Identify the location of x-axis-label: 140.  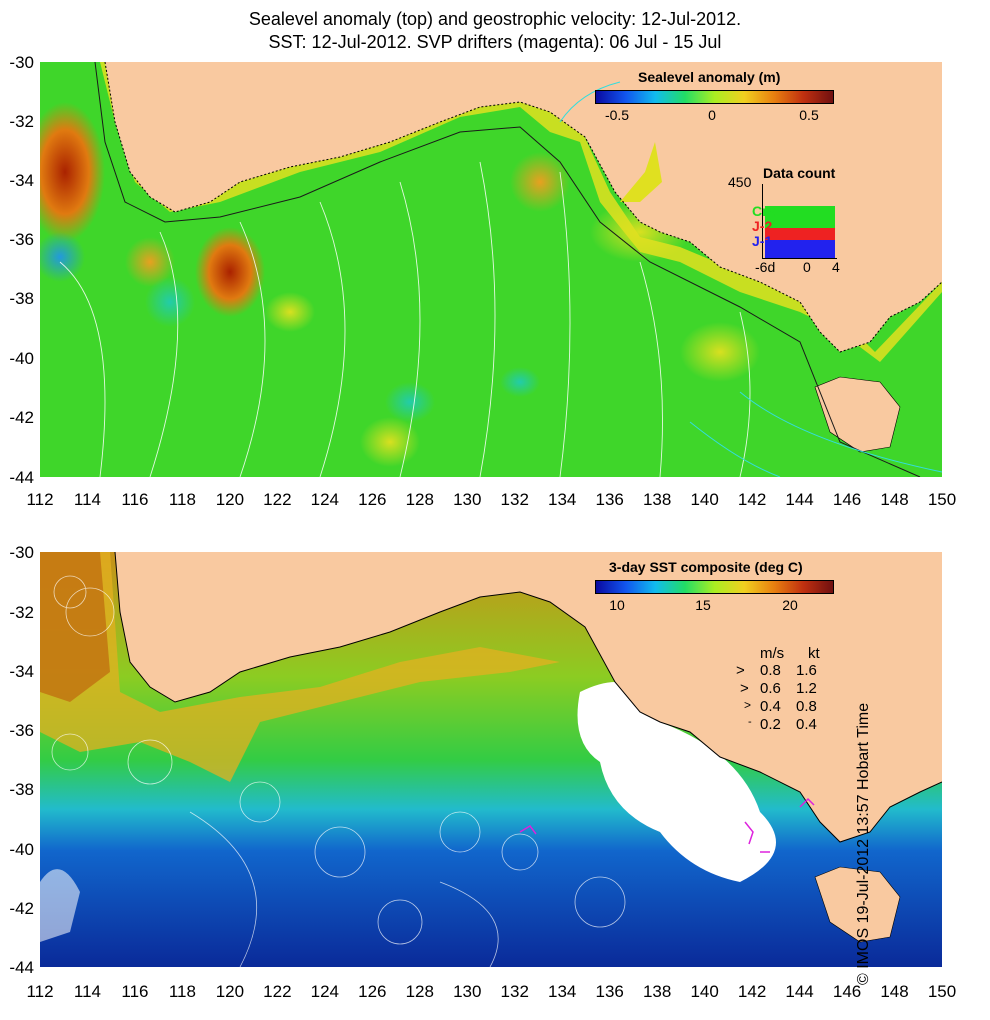
(704, 991).